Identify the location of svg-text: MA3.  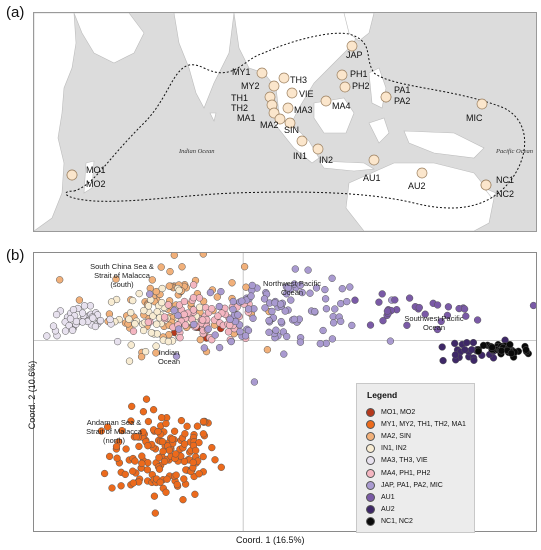
(303, 110).